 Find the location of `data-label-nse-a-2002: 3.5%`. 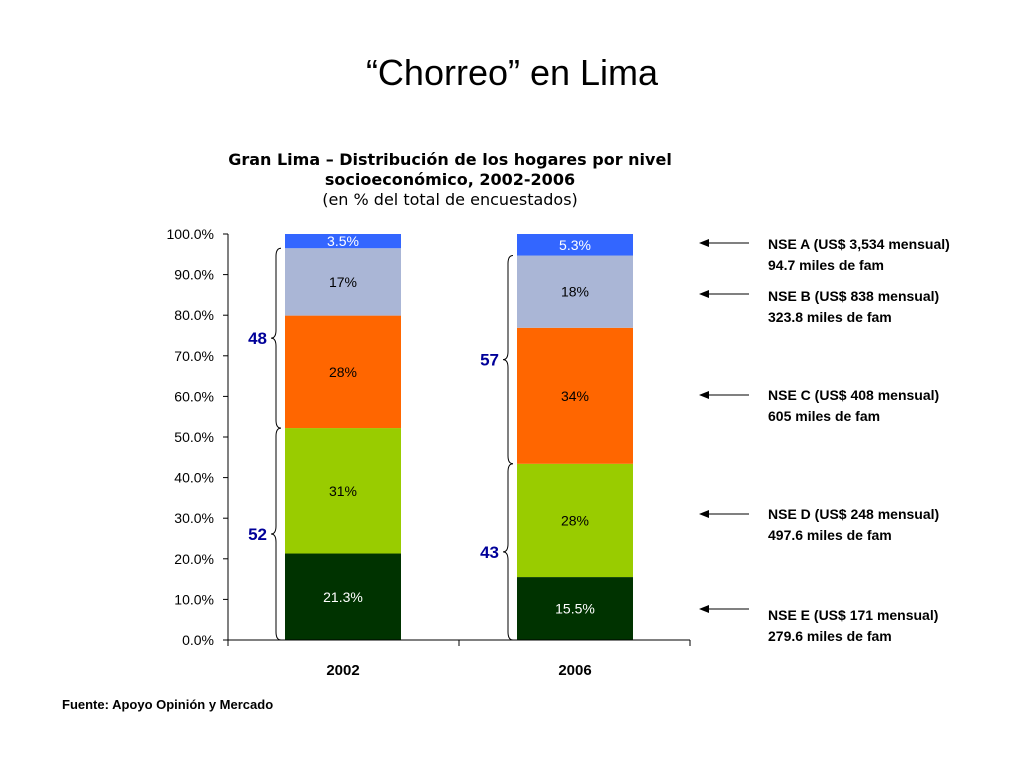

data-label-nse-a-2002: 3.5% is located at coordinates (343, 241).